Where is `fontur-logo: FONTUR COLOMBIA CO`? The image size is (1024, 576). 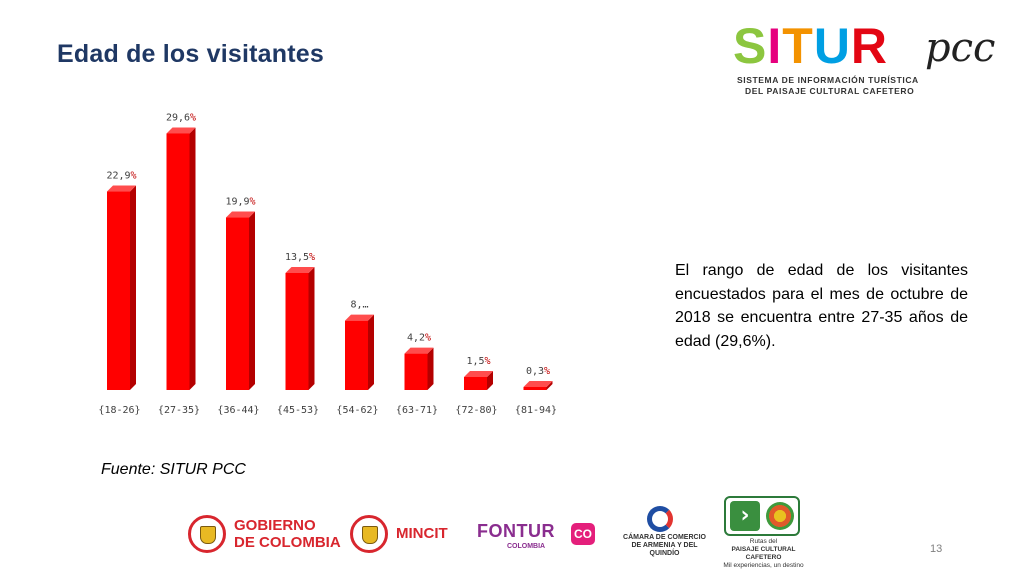
fontur-logo: FONTUR COLOMBIA CO is located at coordinates (536, 535).